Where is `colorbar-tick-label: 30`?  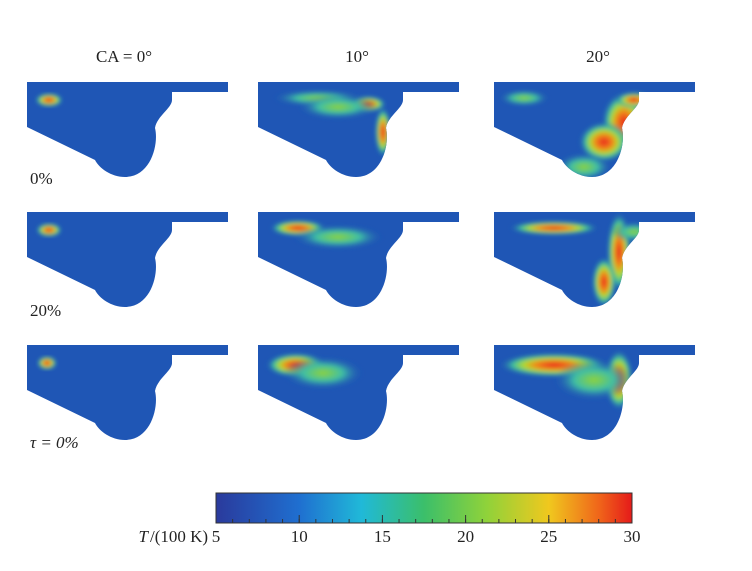 colorbar-tick-label: 30 is located at coordinates (632, 536).